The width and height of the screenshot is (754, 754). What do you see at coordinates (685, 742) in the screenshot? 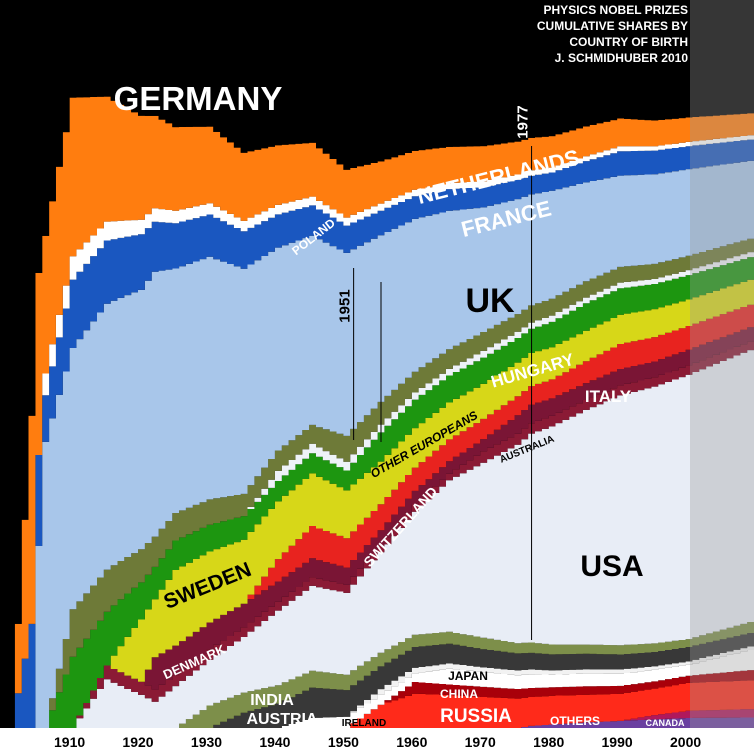
I see `x-tick-2000: 2000` at bounding box center [685, 742].